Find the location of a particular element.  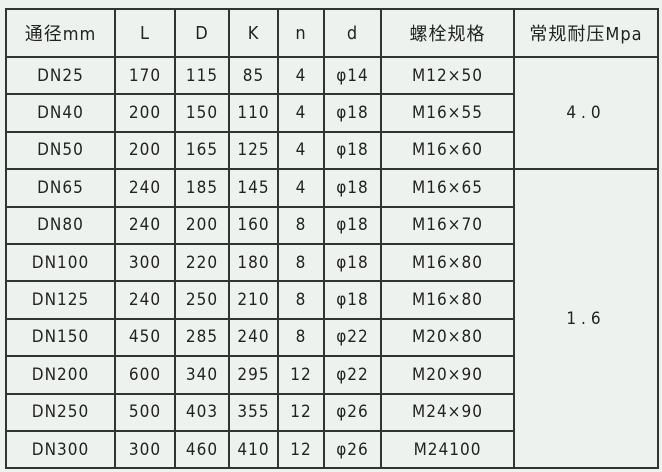

column-header: 通径mm is located at coordinates (60, 33).